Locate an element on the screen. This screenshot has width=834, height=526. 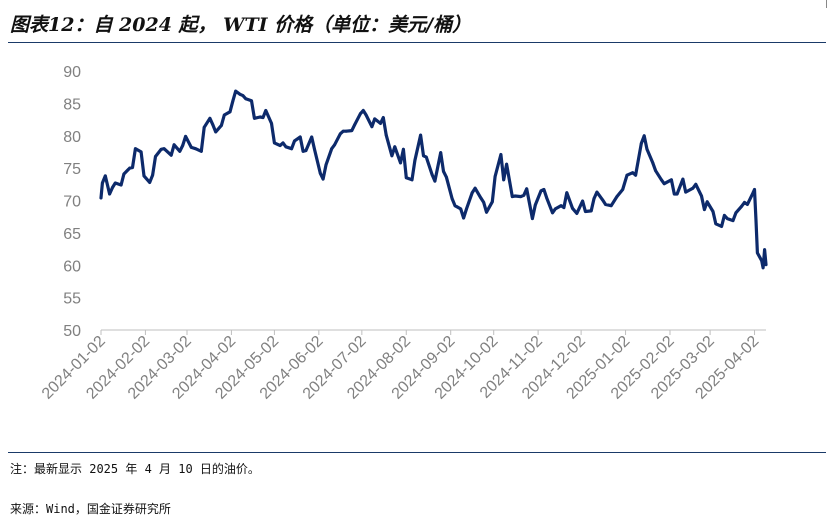
y-tick-label: 80 is located at coordinates (72, 137).